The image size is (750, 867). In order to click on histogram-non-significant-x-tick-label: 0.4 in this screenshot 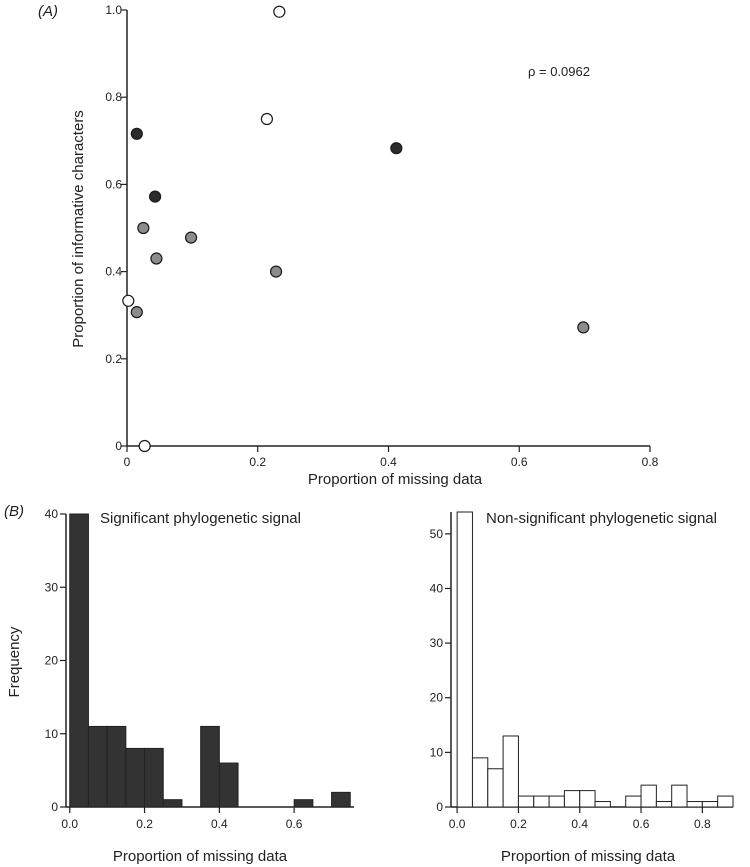, I will do `click(579, 824)`.